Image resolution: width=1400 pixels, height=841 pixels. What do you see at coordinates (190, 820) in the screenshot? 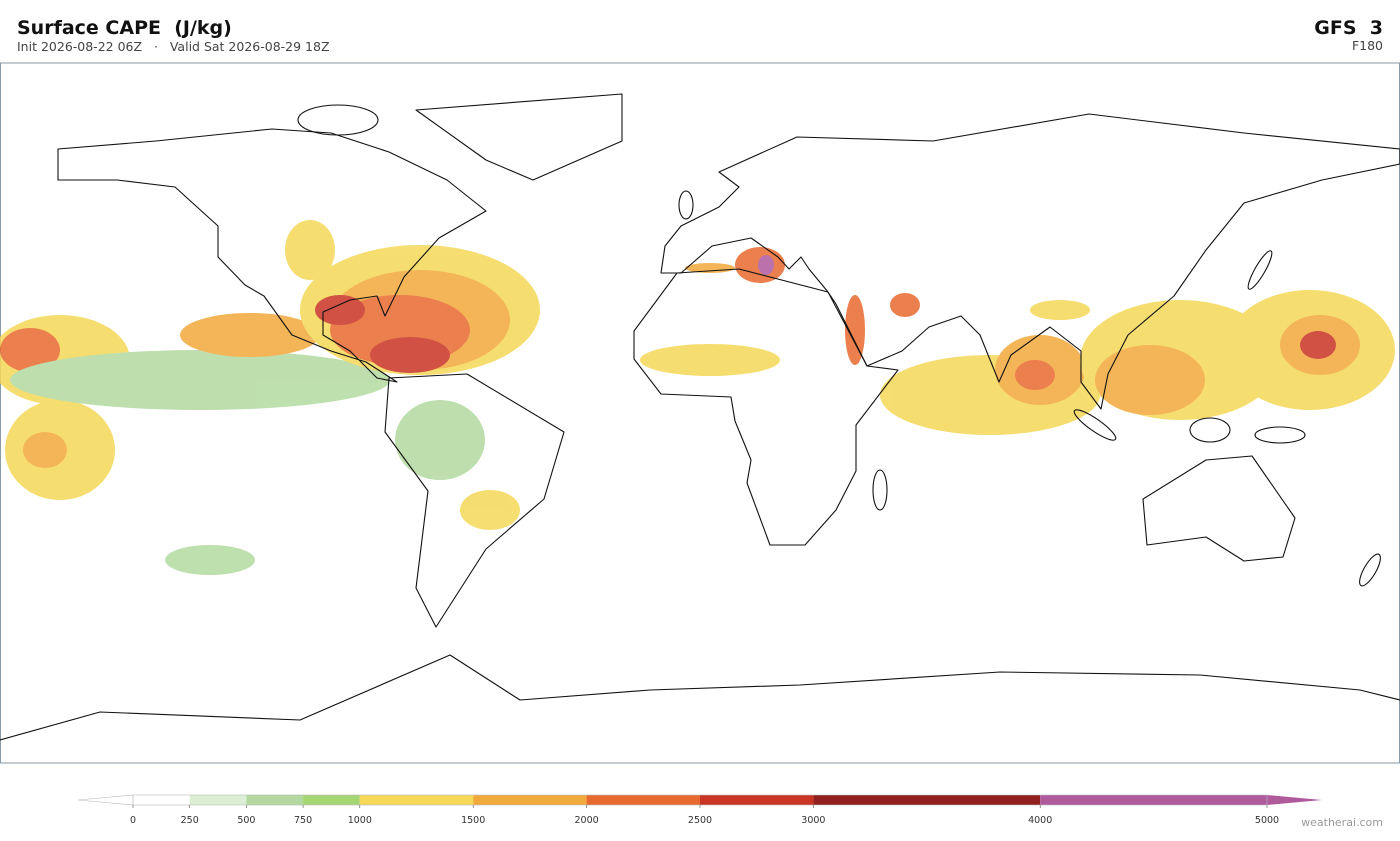
I see `colorbar-tick-label: 250` at bounding box center [190, 820].